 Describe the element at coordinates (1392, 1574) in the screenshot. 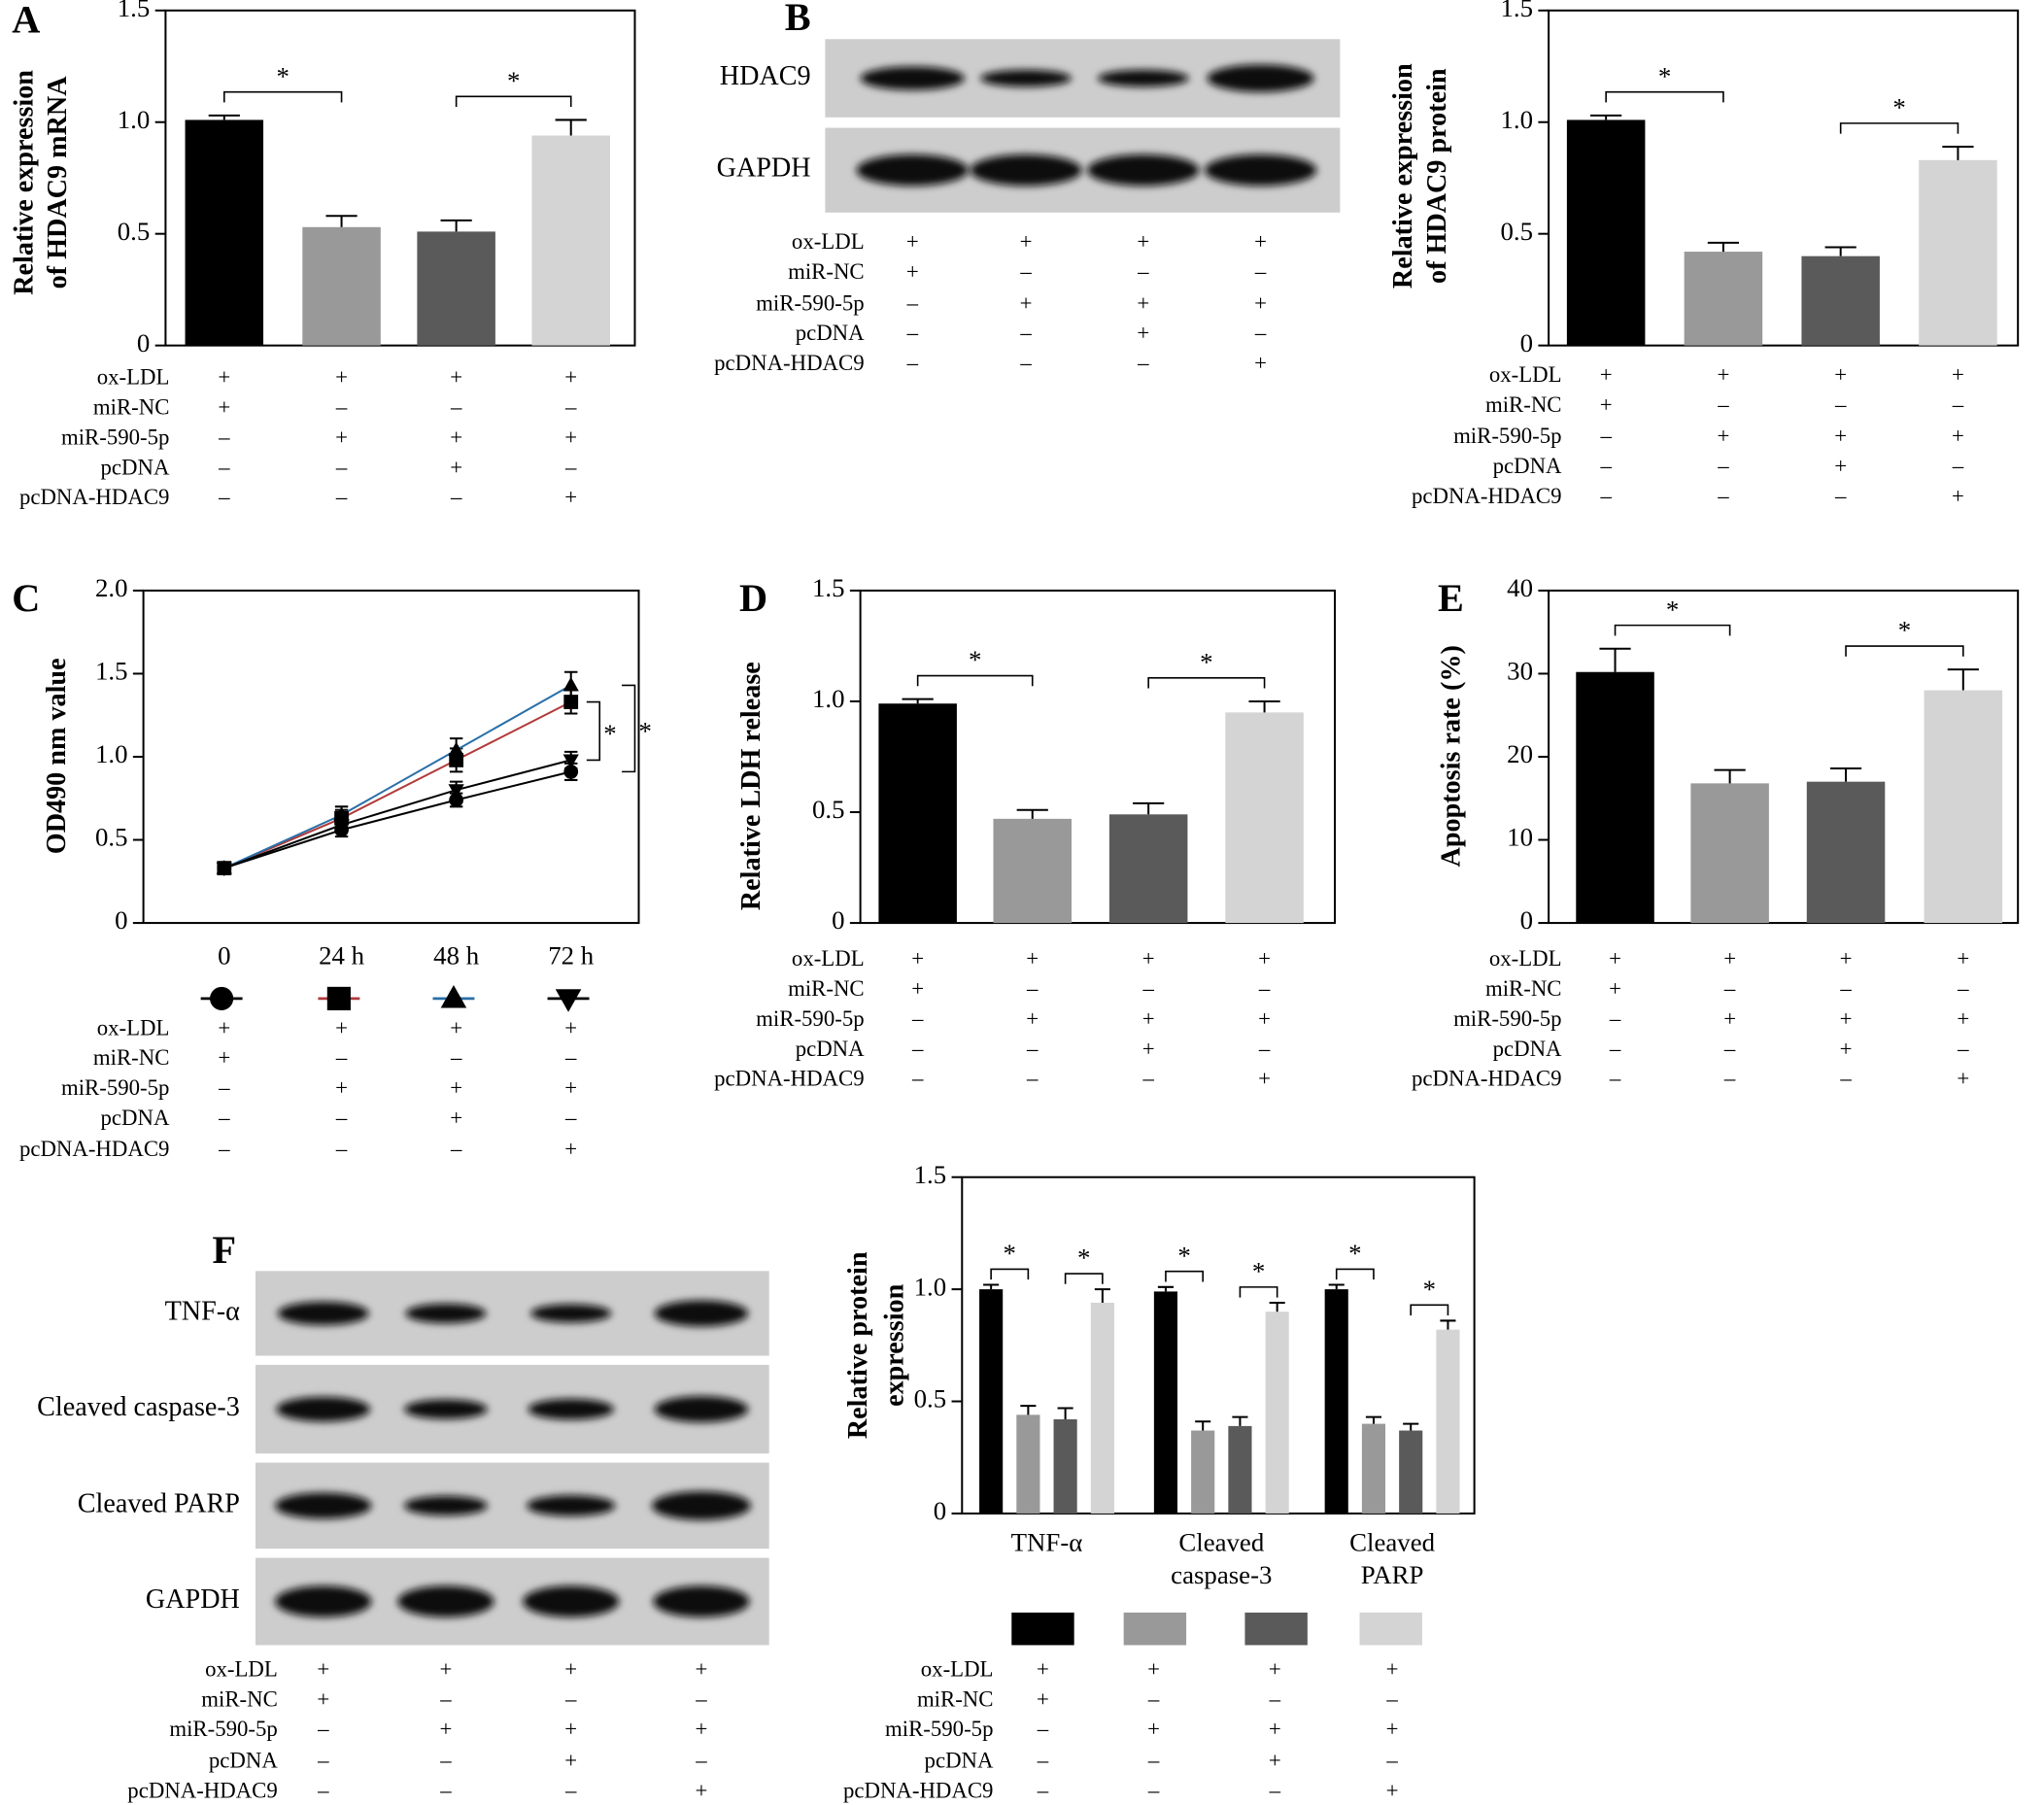

I see `x-tick-label: PARP` at that location.